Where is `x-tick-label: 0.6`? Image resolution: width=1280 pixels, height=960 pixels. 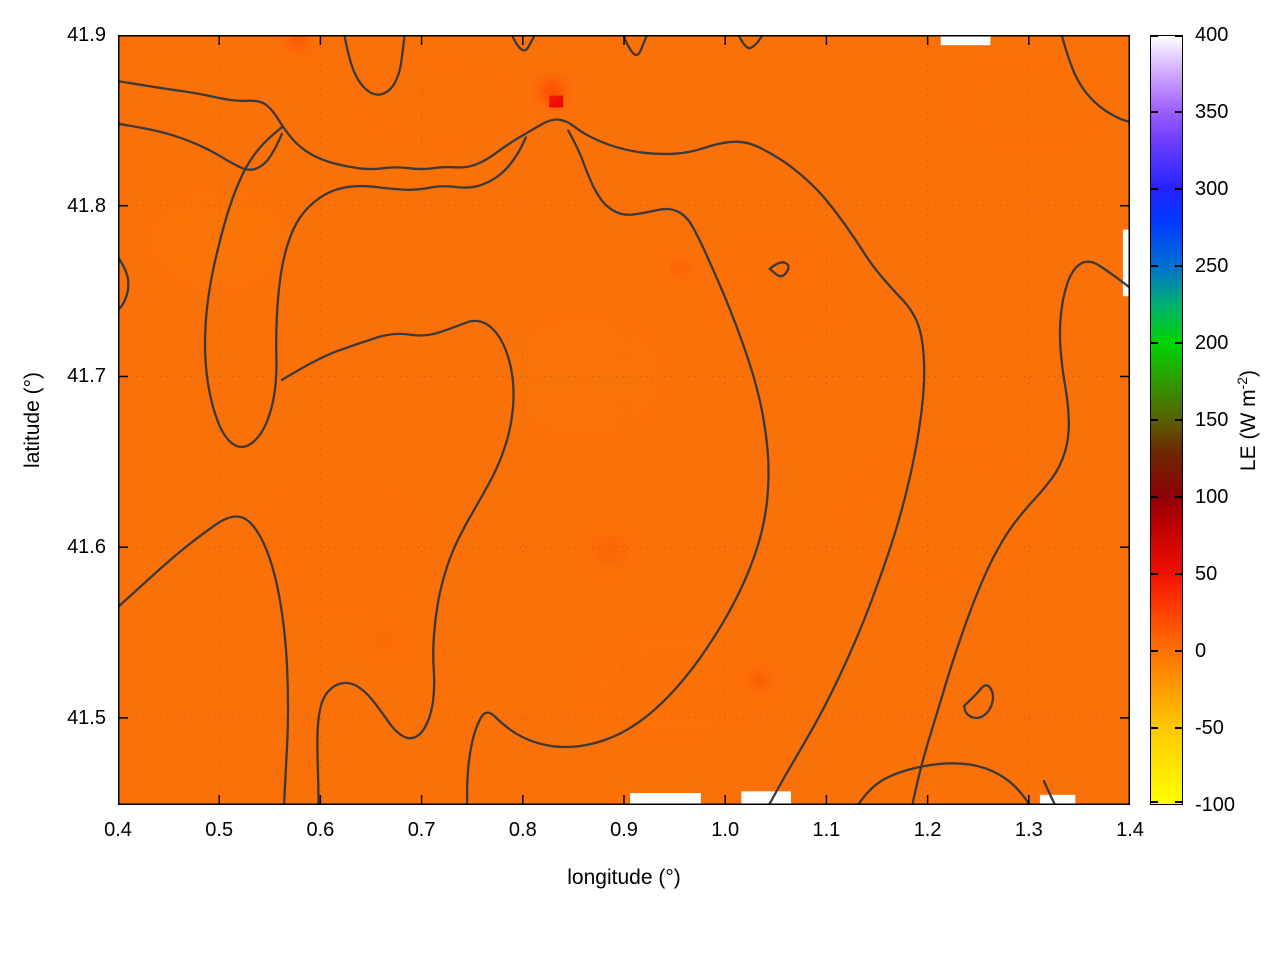
x-tick-label: 0.6 is located at coordinates (320, 830).